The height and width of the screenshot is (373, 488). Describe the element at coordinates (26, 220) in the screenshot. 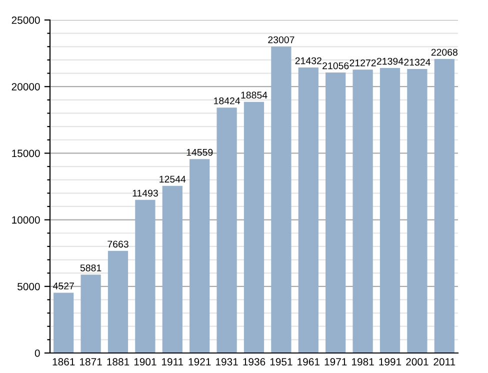

I see `y-tick-label: 10000` at that location.